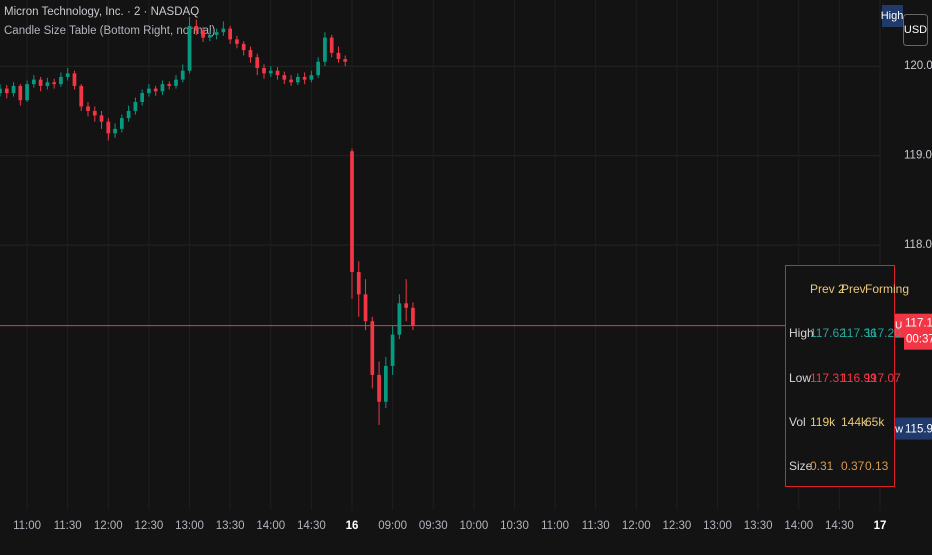 This screenshot has height=555, width=932. Describe the element at coordinates (840, 466) in the screenshot. I see `table-row: Size 0.31 0.37 0.13` at that location.